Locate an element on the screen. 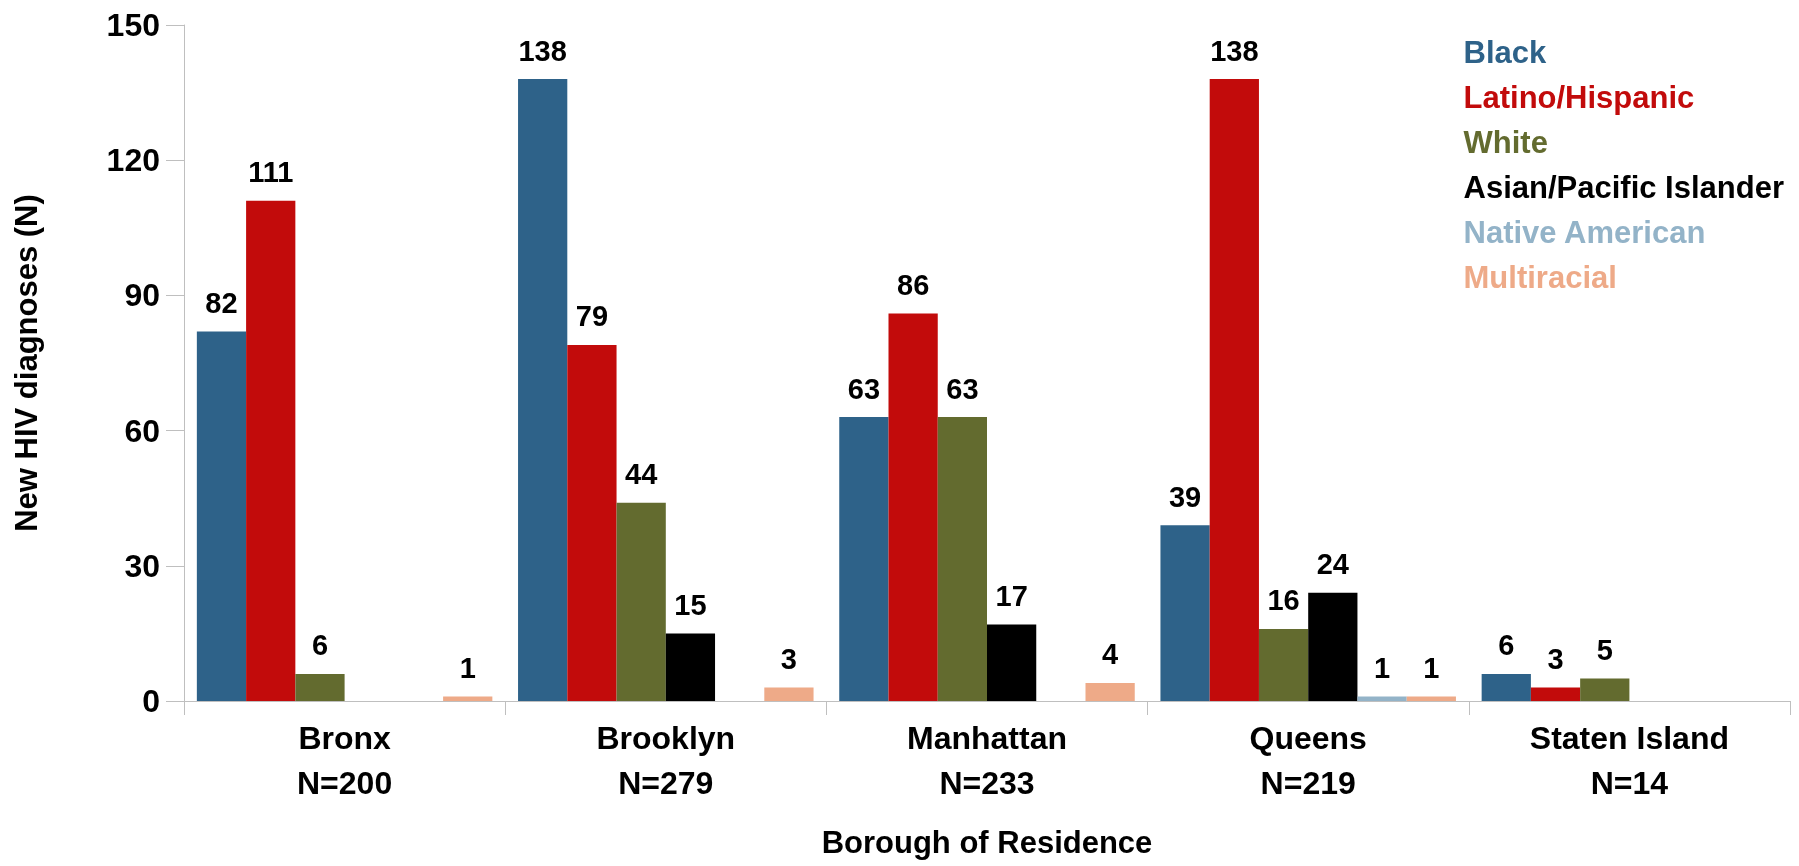 This screenshot has width=1799, height=866. text: Multiracial is located at coordinates (1540, 277).